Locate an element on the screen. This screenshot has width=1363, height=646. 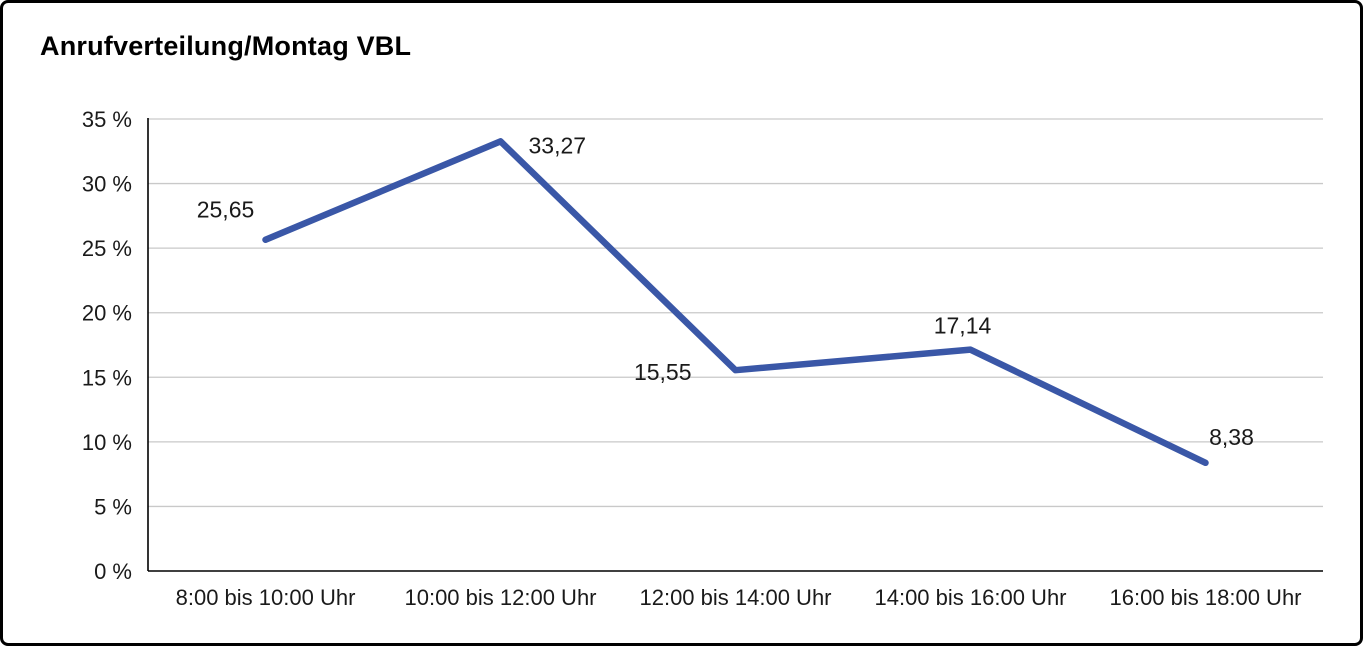
x-axis-label: 12:00 bis 14:00 Uhr is located at coordinates (735, 597).